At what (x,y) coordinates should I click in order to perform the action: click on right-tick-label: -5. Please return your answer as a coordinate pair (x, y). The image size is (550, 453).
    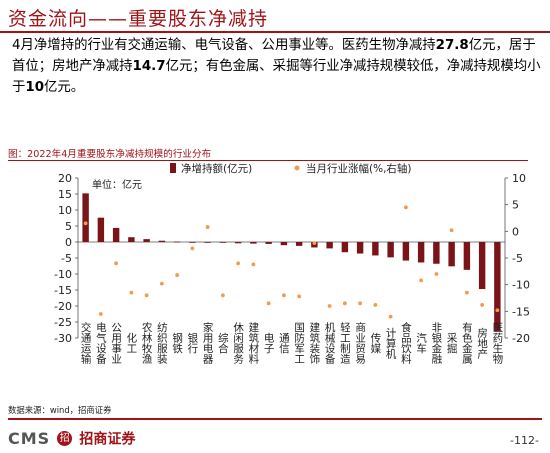
    Looking at the image, I should click on (517, 258).